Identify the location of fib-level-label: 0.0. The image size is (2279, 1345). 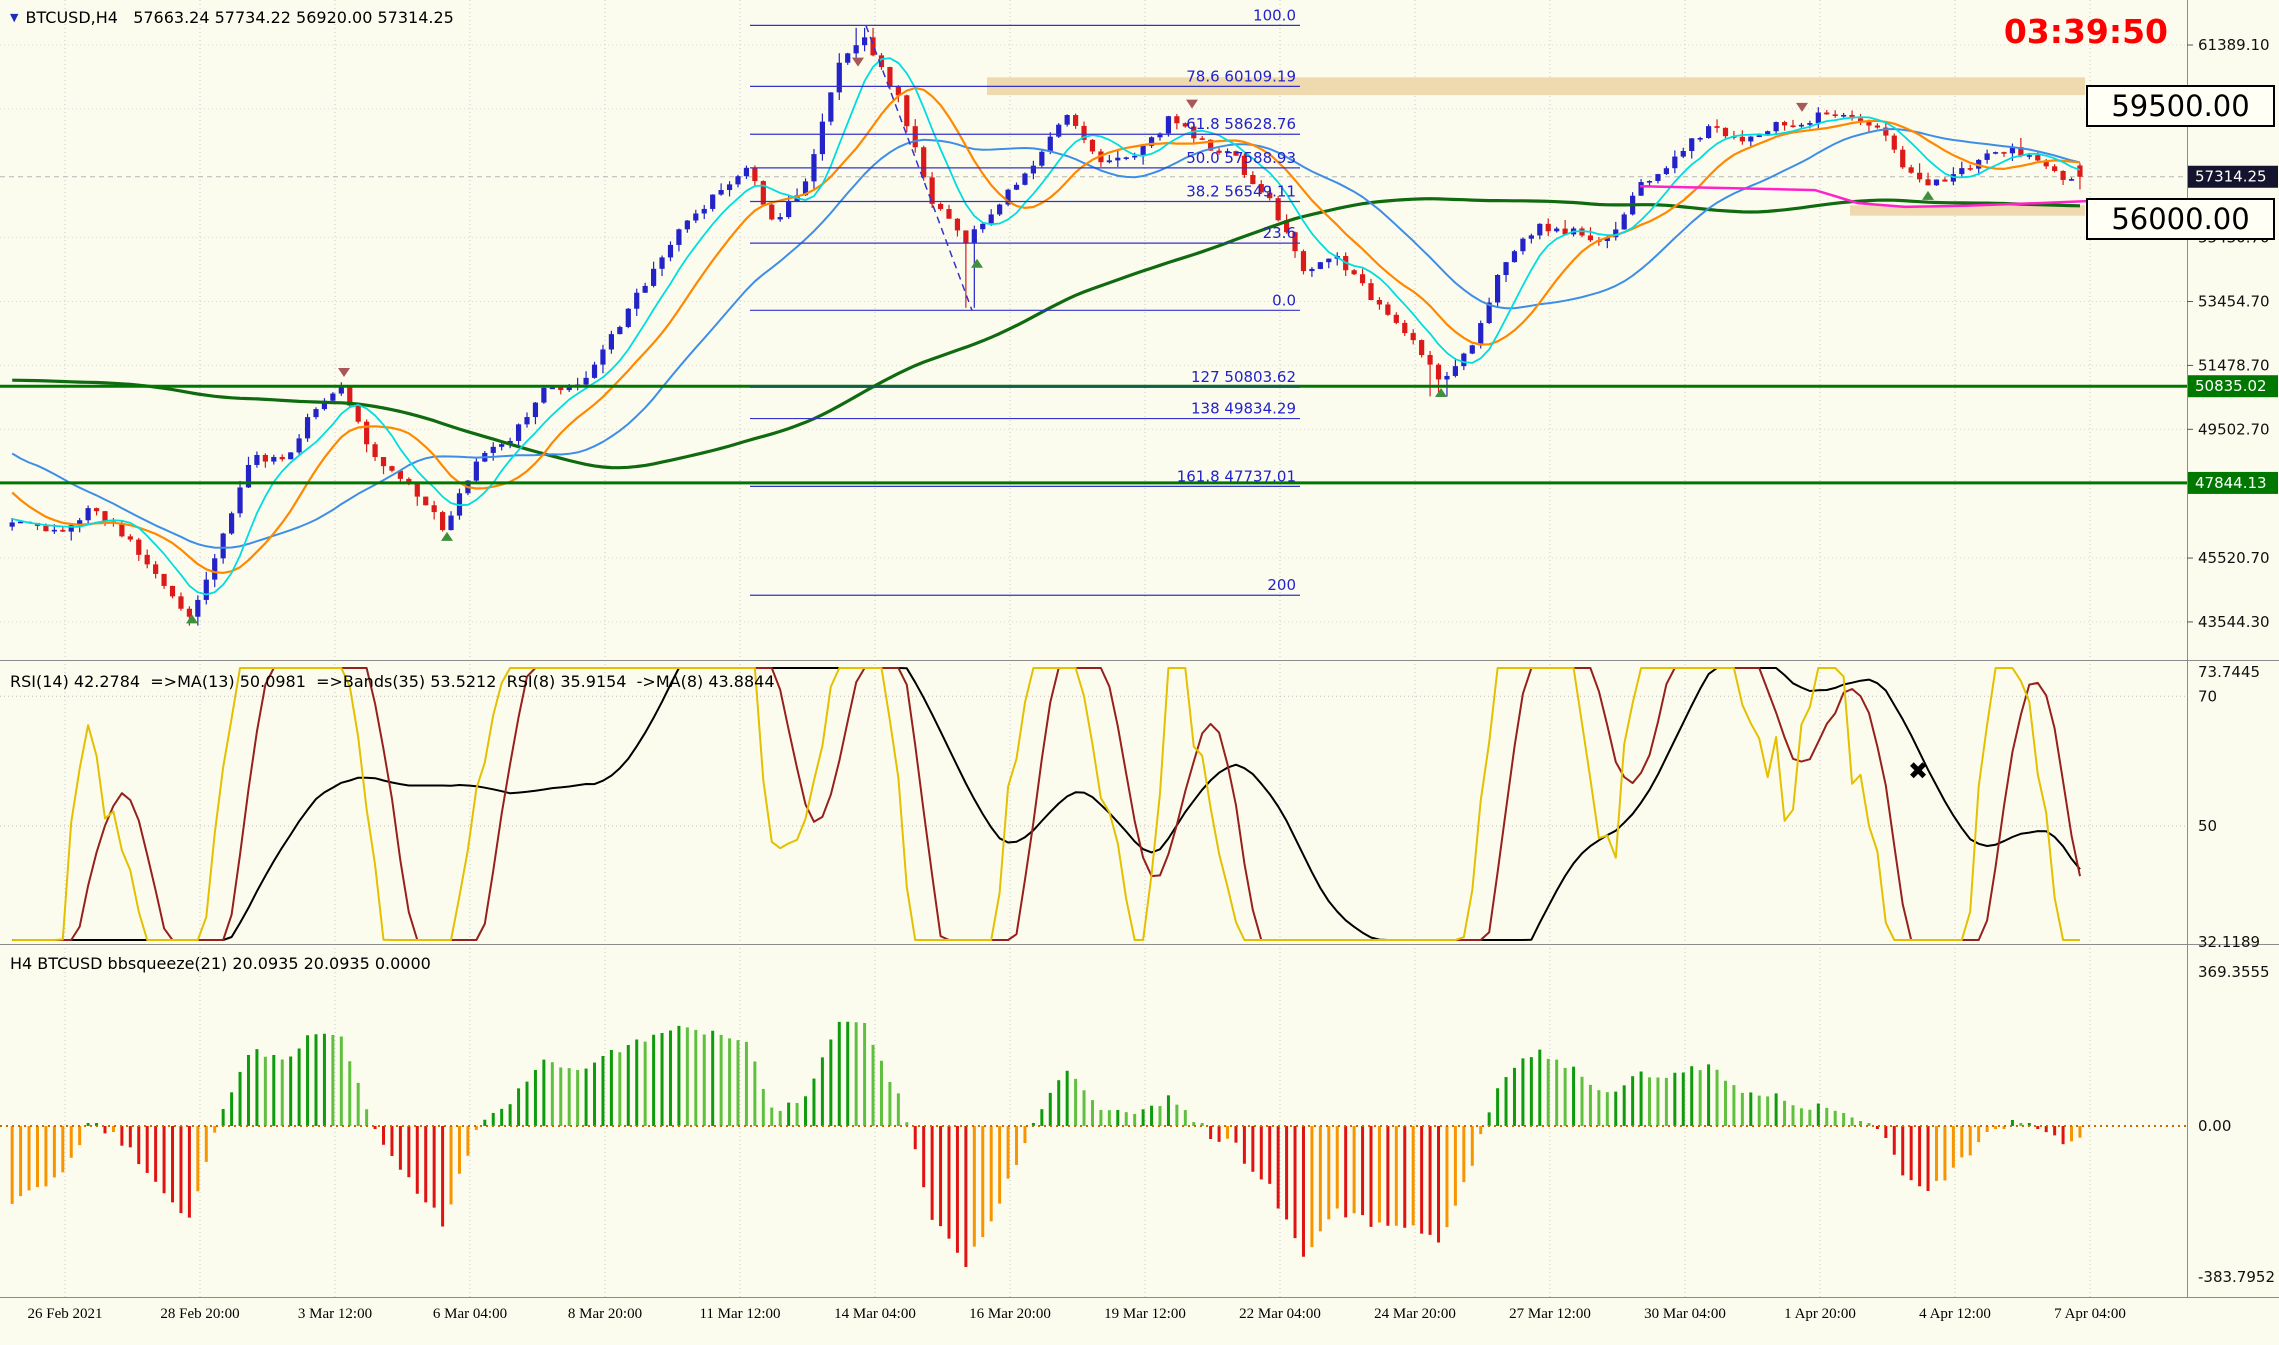
(1284, 300).